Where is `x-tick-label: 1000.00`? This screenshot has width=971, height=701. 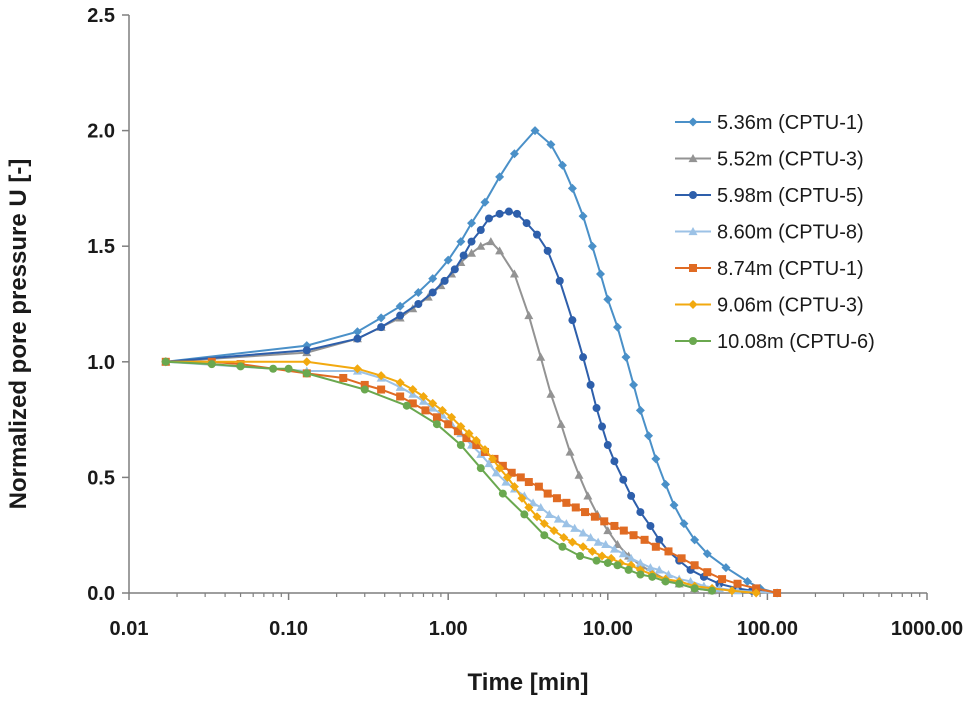 x-tick-label: 1000.00 is located at coordinates (927, 629).